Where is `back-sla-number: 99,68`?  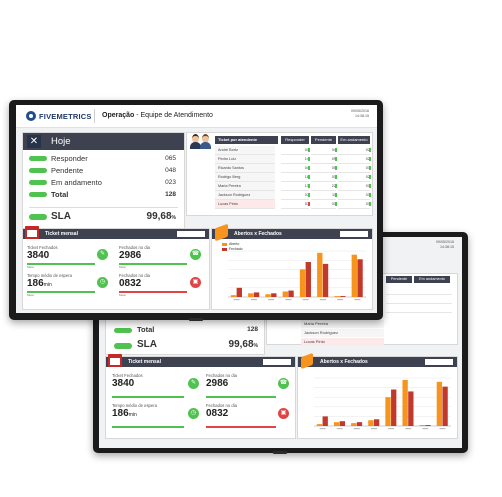 back-sla-number: 99,68 is located at coordinates (241, 344).